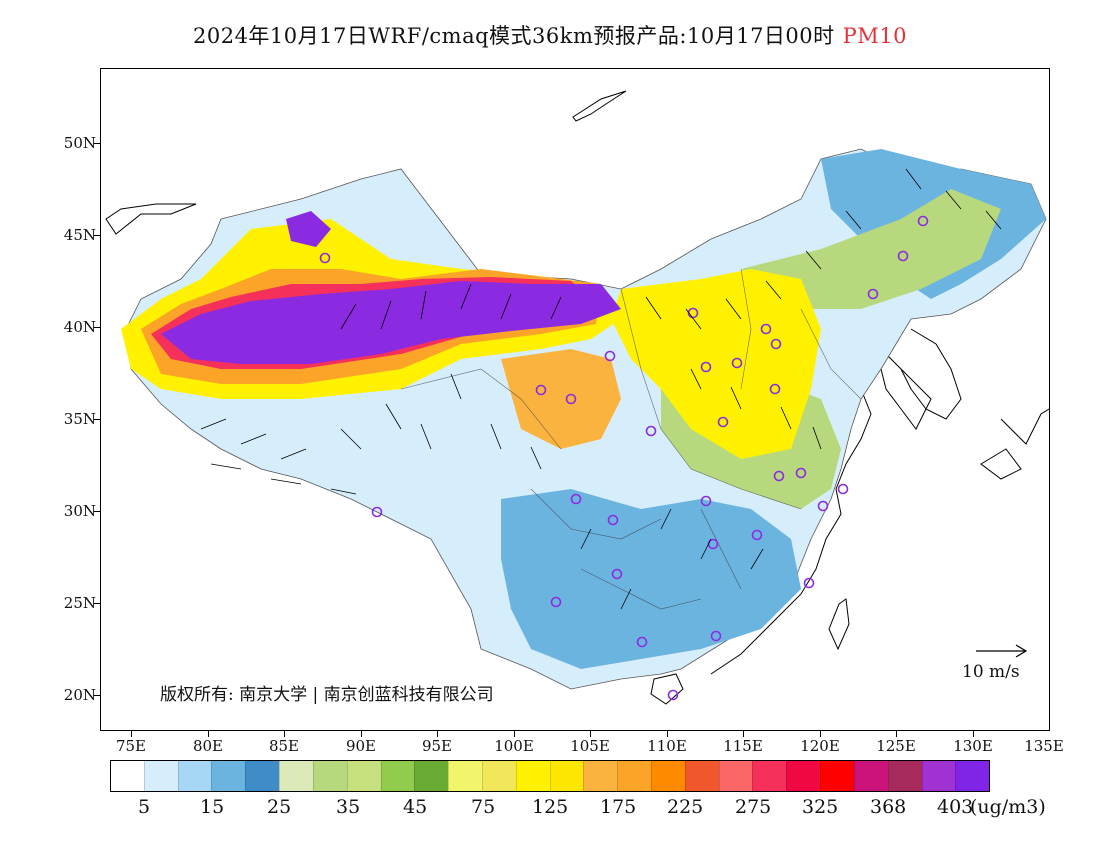 This screenshot has width=1100, height=850. Describe the element at coordinates (79, 695) in the screenshot. I see `lat-label-20n: 20N` at that location.